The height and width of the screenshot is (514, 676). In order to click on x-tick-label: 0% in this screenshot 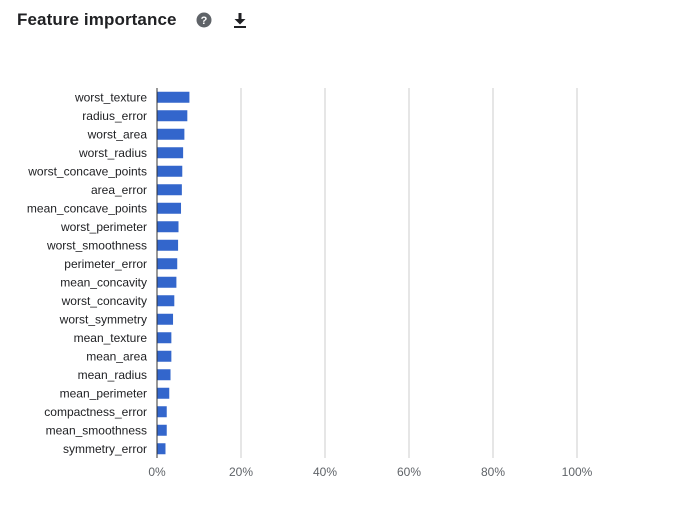, I will do `click(157, 472)`.